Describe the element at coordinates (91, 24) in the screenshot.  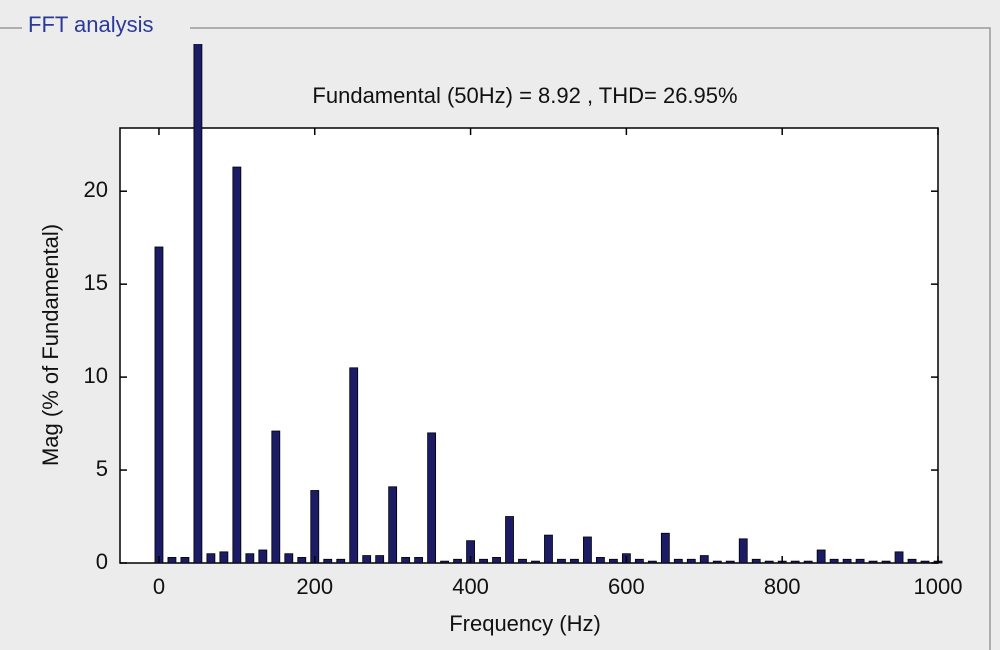
I see `panel-title: FFT analysis` at that location.